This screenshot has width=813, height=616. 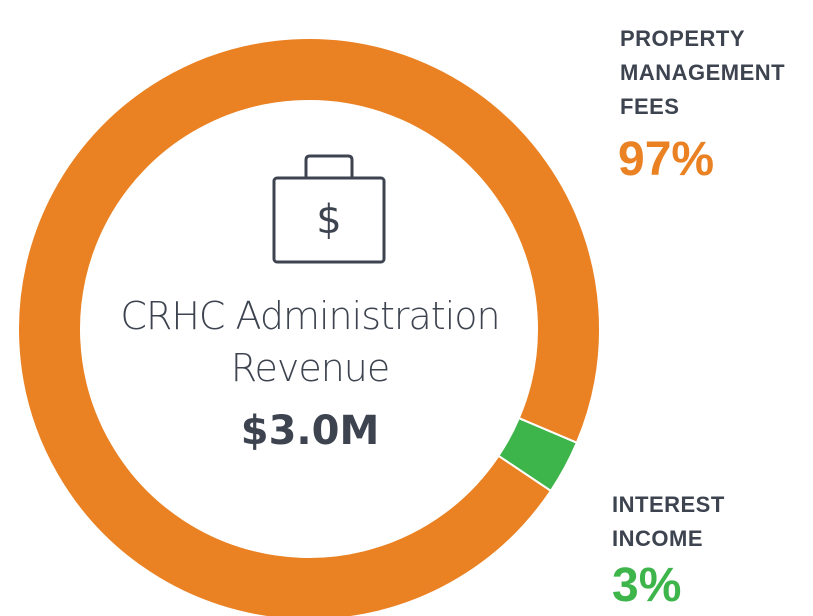 I want to click on briefcase-icon: $, so click(x=329, y=209).